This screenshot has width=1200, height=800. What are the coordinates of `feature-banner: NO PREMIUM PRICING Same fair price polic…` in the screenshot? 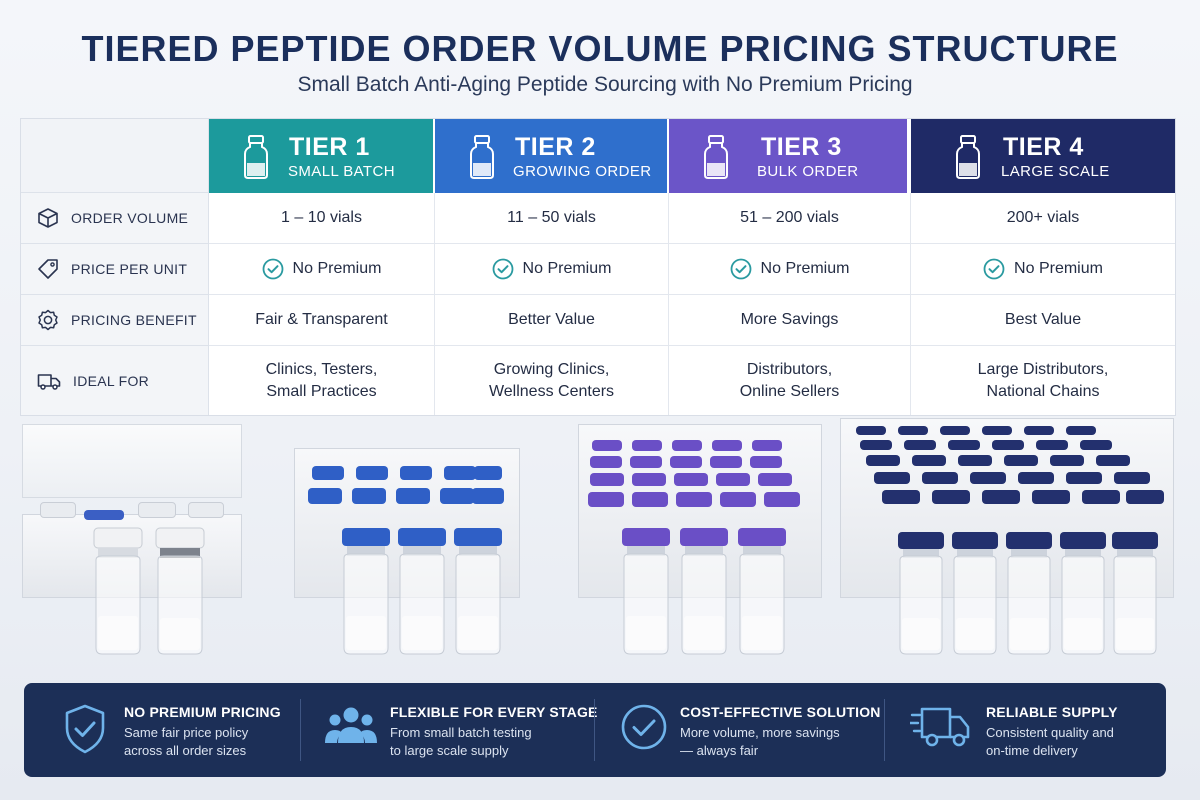 It's located at (595, 730).